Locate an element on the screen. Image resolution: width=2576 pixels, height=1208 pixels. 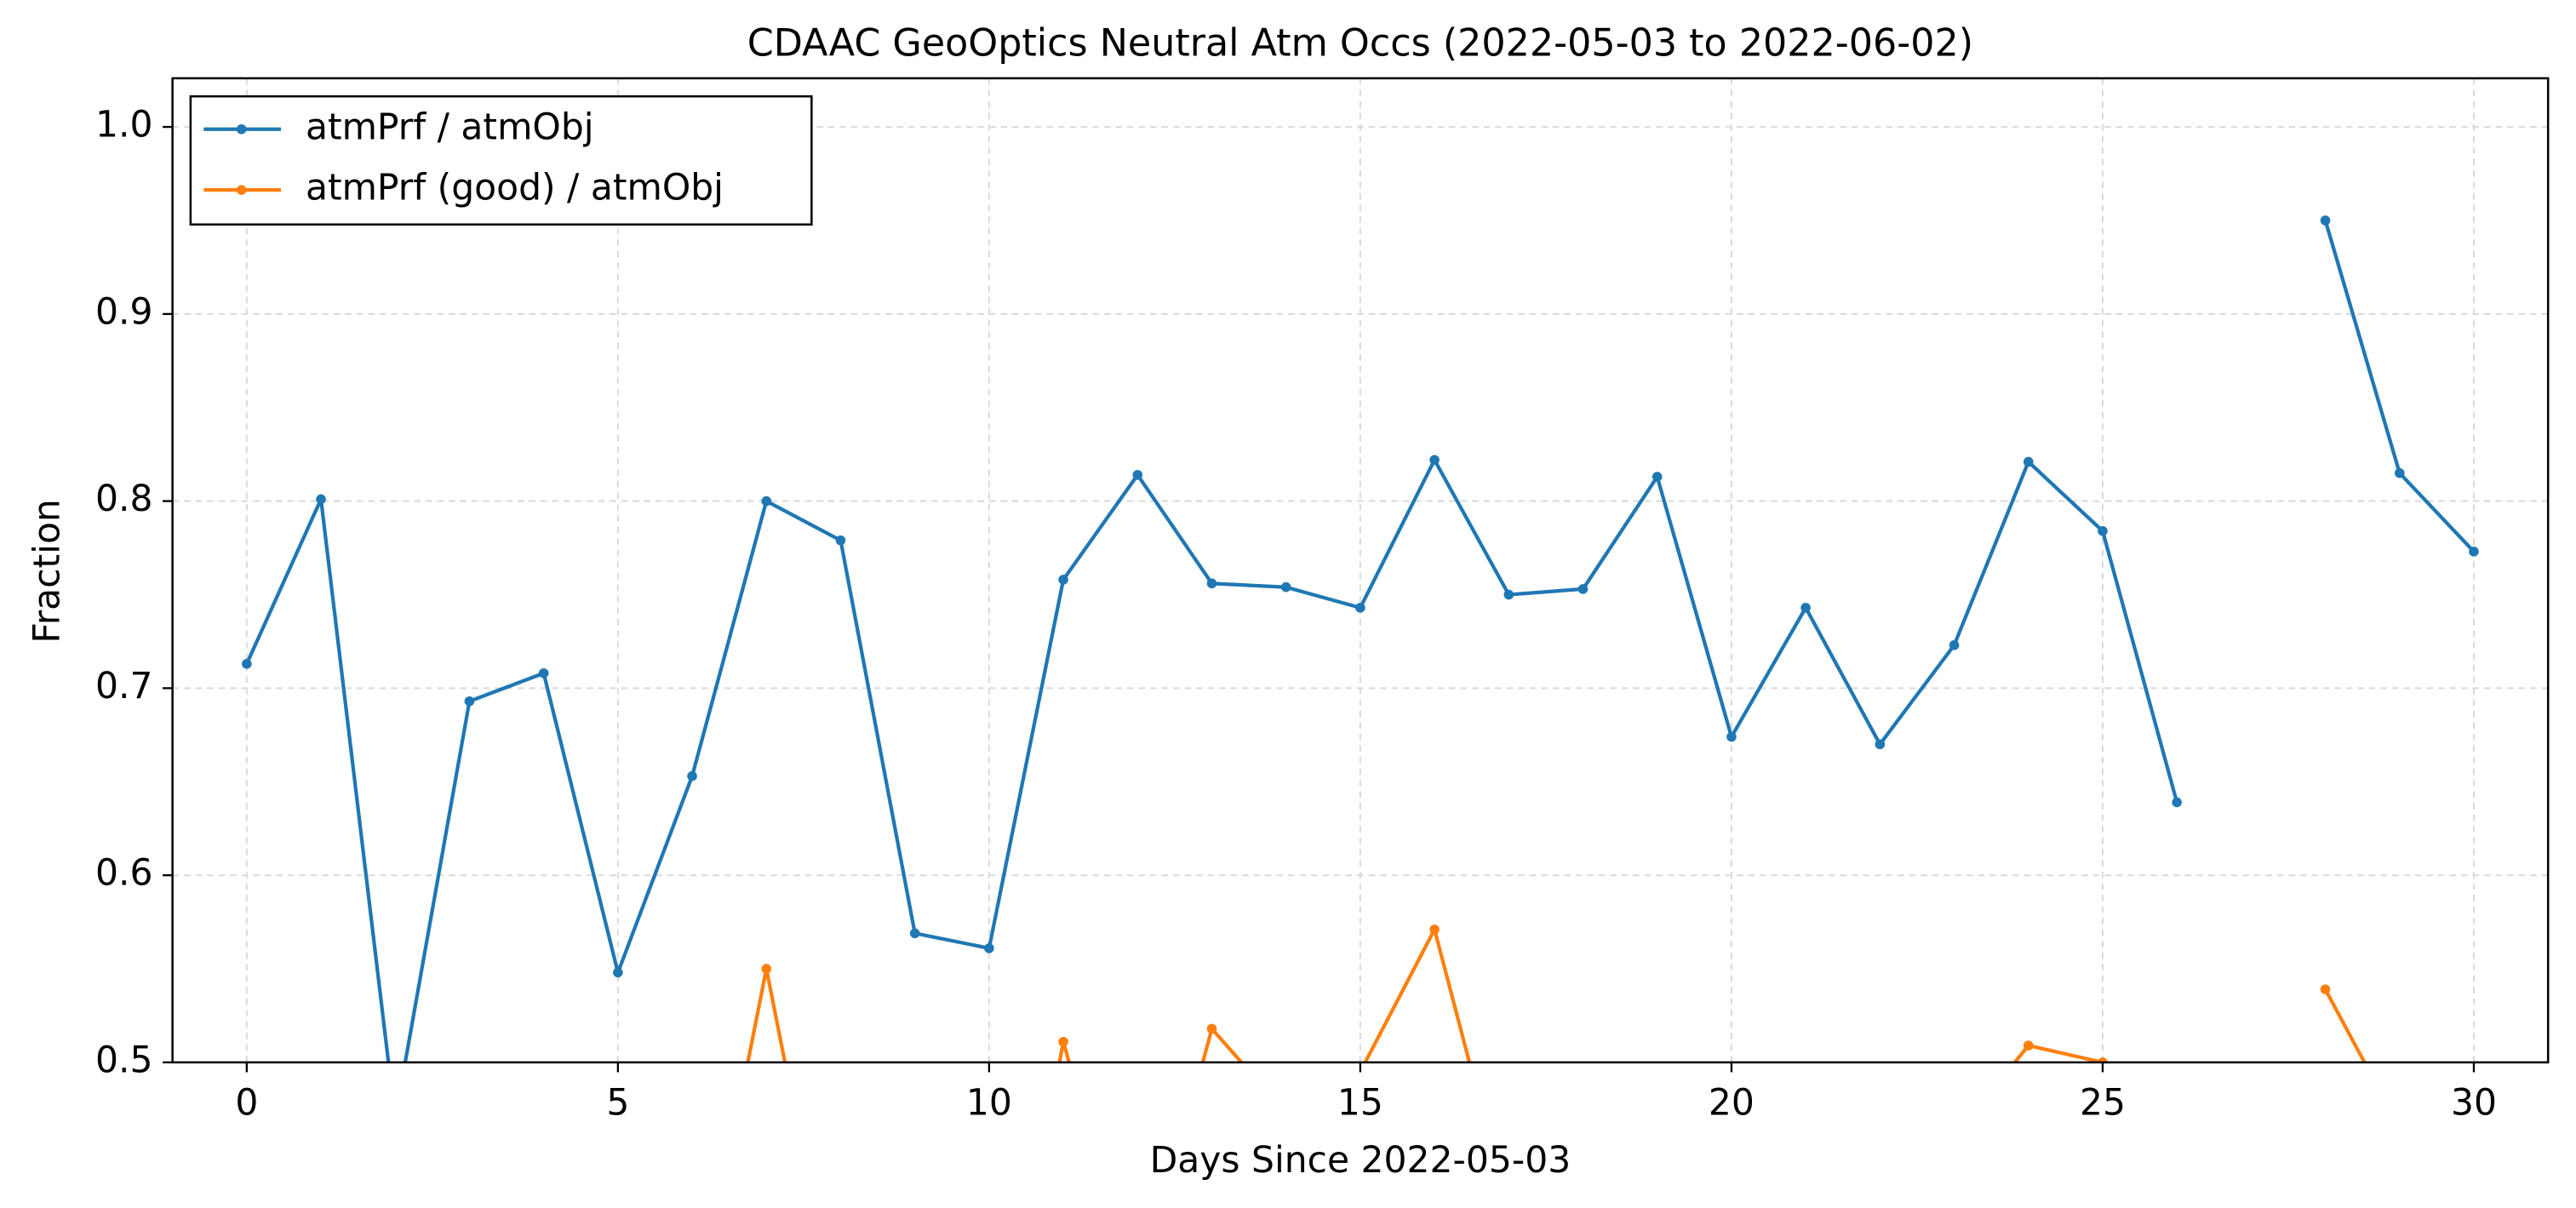
y-tick-label: 1.0 is located at coordinates (124, 125).